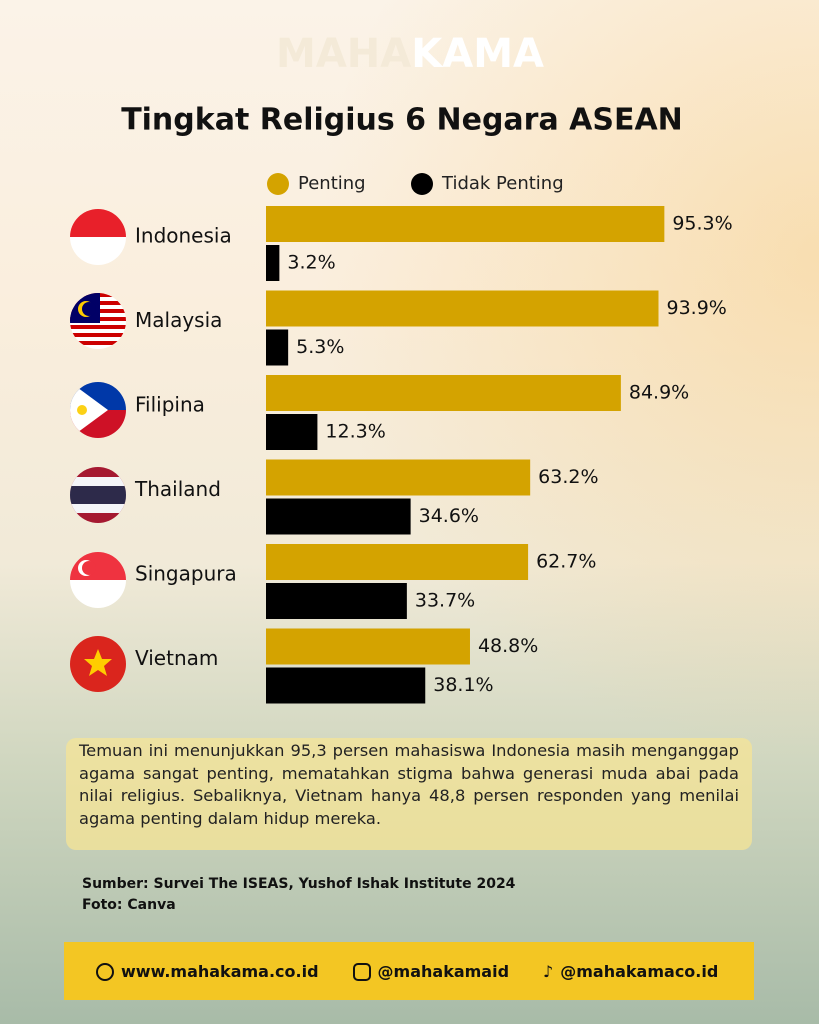 Image resolution: width=819 pixels, height=1024 pixels. What do you see at coordinates (332, 183) in the screenshot?
I see `legend-label: Penting` at bounding box center [332, 183].